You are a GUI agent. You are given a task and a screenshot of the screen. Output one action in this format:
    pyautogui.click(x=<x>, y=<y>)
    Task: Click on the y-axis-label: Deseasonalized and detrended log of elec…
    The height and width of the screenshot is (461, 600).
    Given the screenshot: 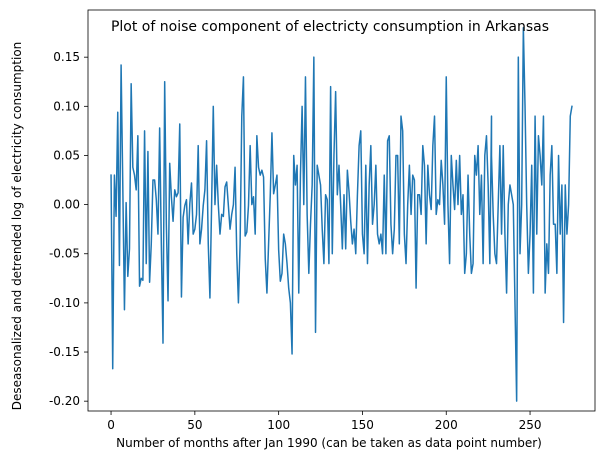 What is the action you would take?
    pyautogui.click(x=17, y=226)
    